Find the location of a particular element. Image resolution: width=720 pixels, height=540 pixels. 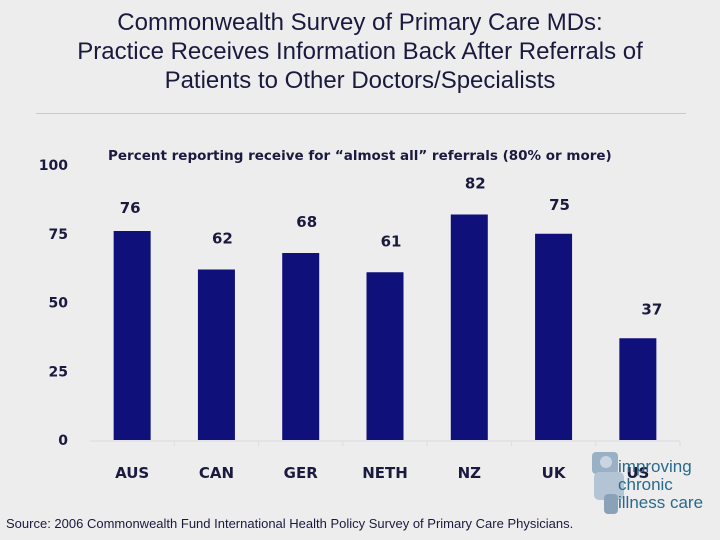

value-label-uk: 75 is located at coordinates (559, 205).